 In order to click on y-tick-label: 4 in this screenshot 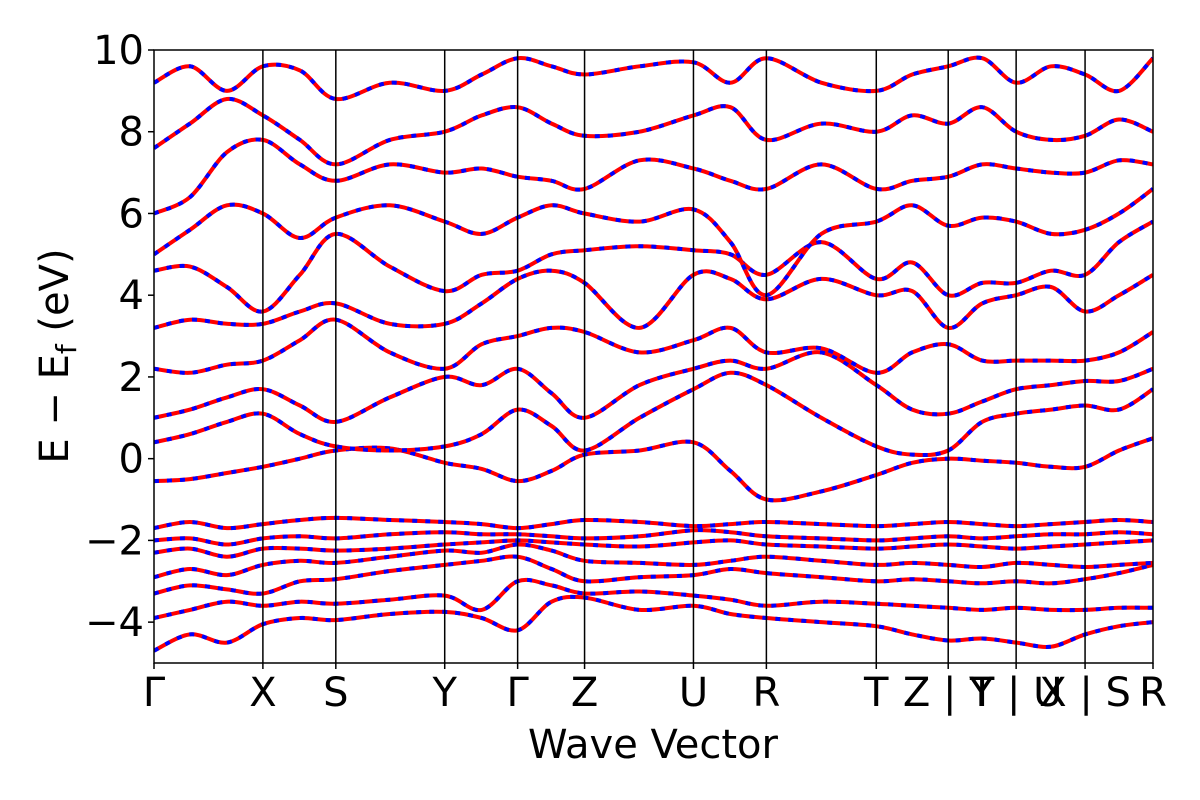, I will do `click(131, 296)`.